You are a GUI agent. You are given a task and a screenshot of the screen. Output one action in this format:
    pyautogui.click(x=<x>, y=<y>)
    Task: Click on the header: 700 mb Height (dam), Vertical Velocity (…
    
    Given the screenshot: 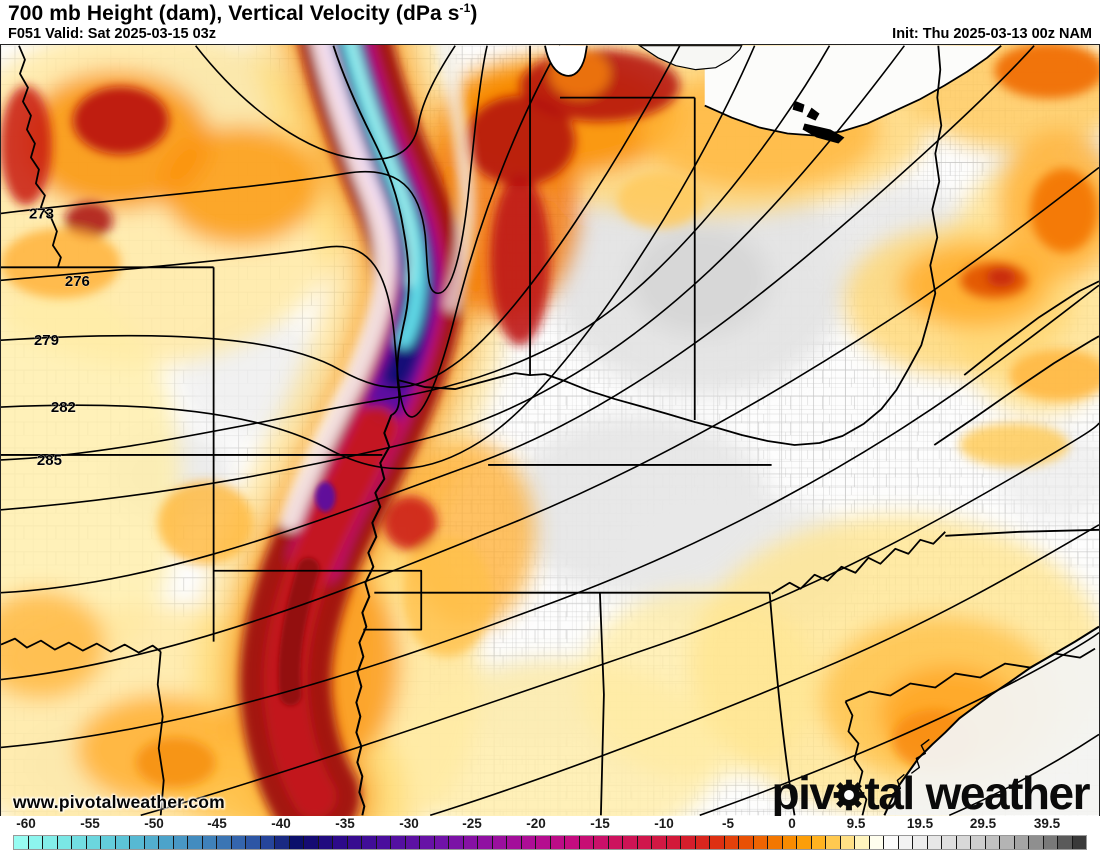 What is the action you would take?
    pyautogui.click(x=550, y=22)
    